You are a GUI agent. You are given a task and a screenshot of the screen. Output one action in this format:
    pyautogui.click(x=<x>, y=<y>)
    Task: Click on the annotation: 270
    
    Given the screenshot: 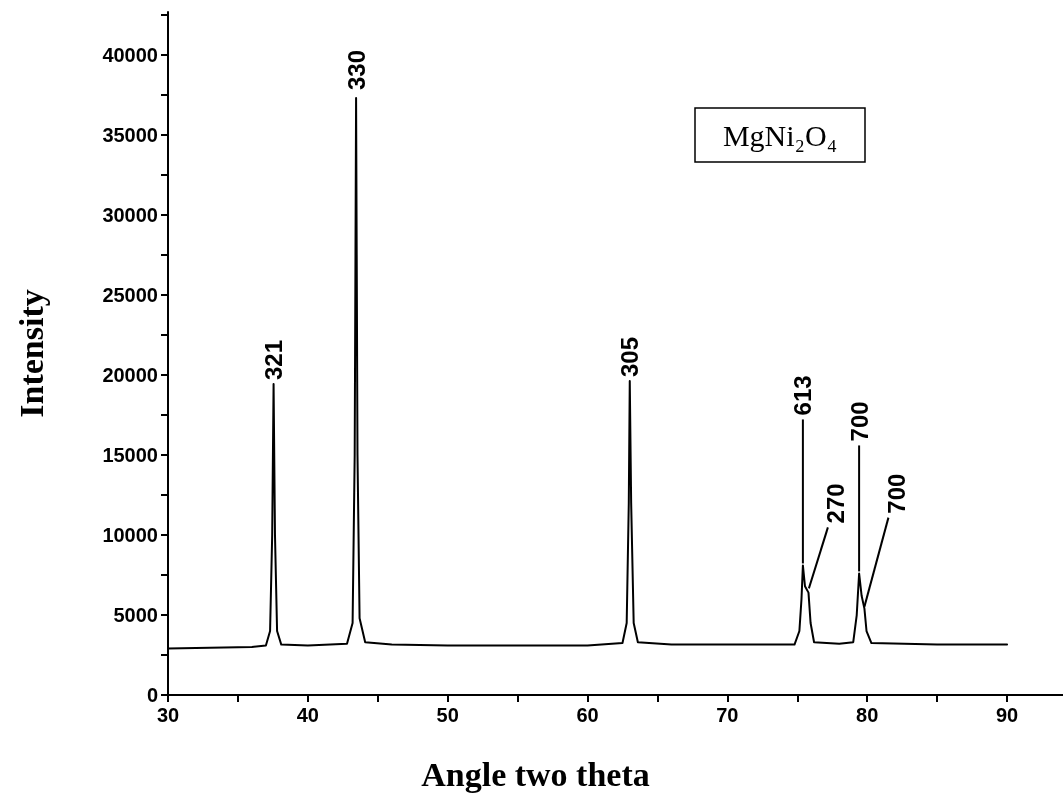 What is the action you would take?
    pyautogui.click(x=836, y=503)
    